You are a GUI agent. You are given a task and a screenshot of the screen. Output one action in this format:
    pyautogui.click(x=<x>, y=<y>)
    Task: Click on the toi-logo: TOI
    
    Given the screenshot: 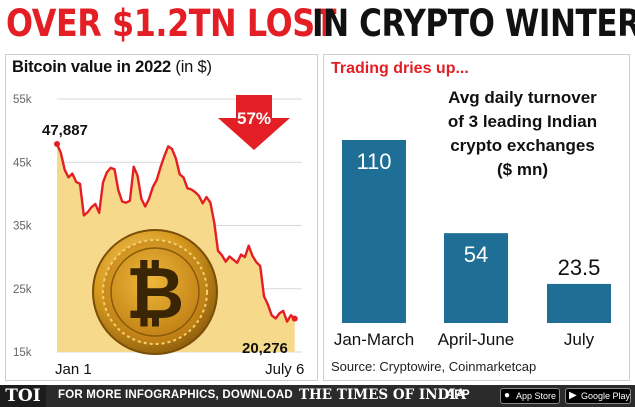 What is the action you would take?
    pyautogui.click(x=23, y=396)
    